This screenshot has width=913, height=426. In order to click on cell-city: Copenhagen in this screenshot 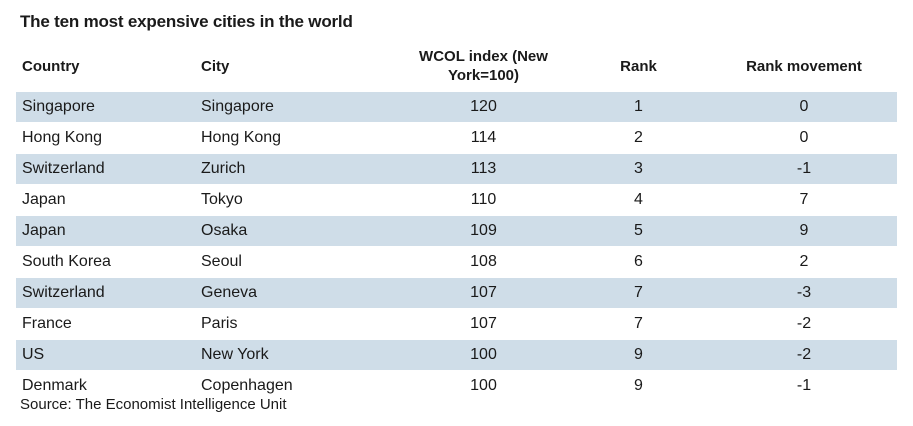, I will do `click(301, 386)`.